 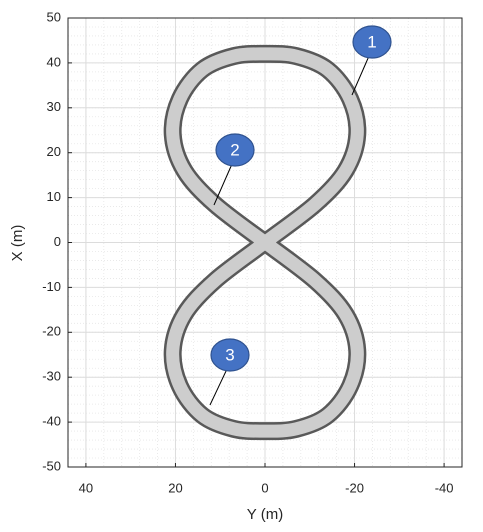 I want to click on y-tick-label: 50, so click(x=54, y=16).